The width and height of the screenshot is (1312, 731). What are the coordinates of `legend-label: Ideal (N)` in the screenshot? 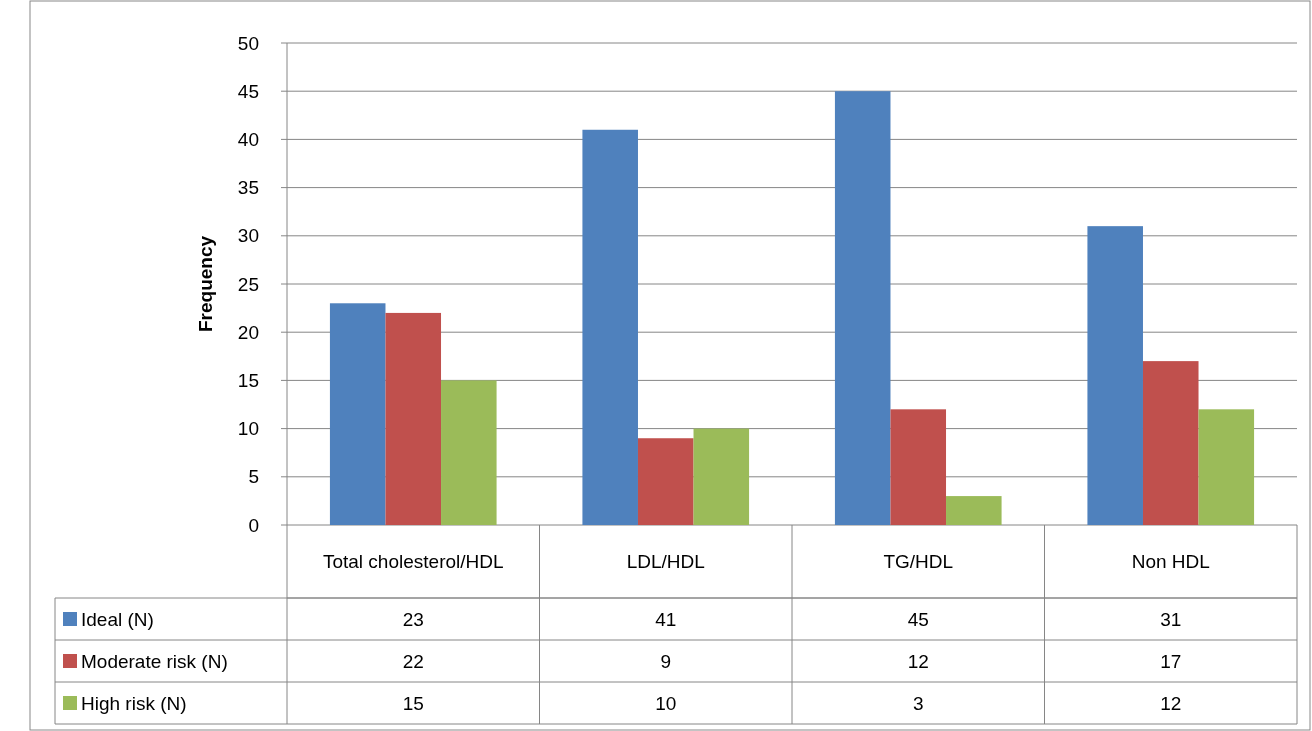 It's located at (117, 619).